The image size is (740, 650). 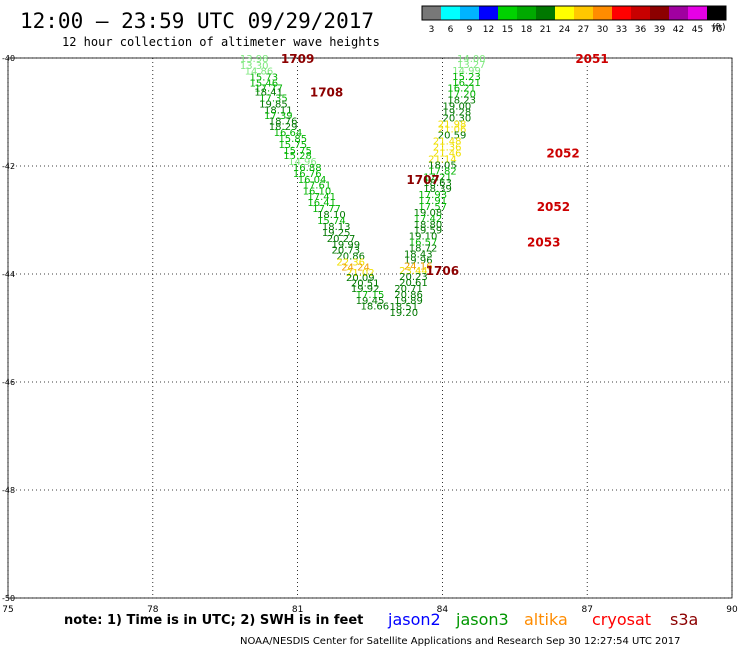 What do you see at coordinates (717, 30) in the screenshot?
I see `legend-tick-label: 70` at bounding box center [717, 30].